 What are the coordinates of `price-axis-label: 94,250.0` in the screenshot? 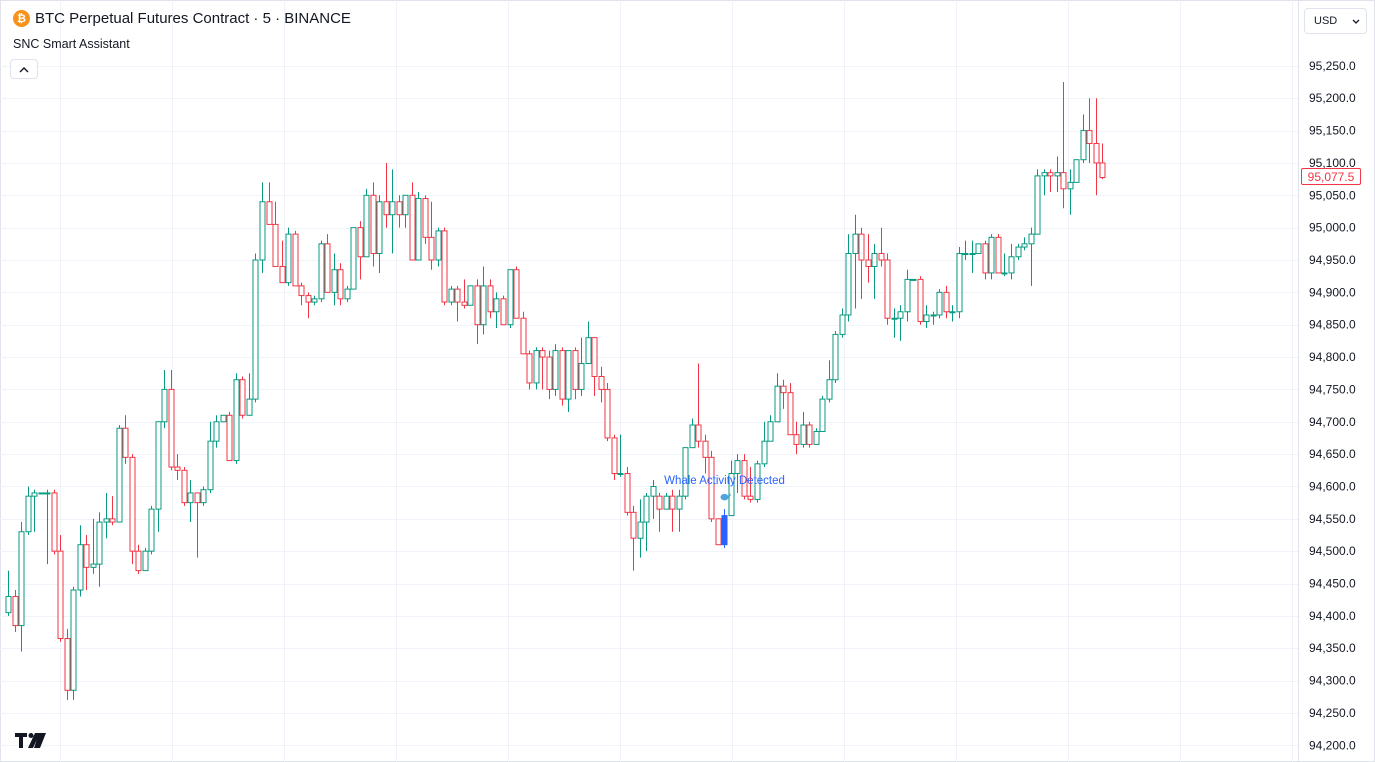 It's located at (1332, 713).